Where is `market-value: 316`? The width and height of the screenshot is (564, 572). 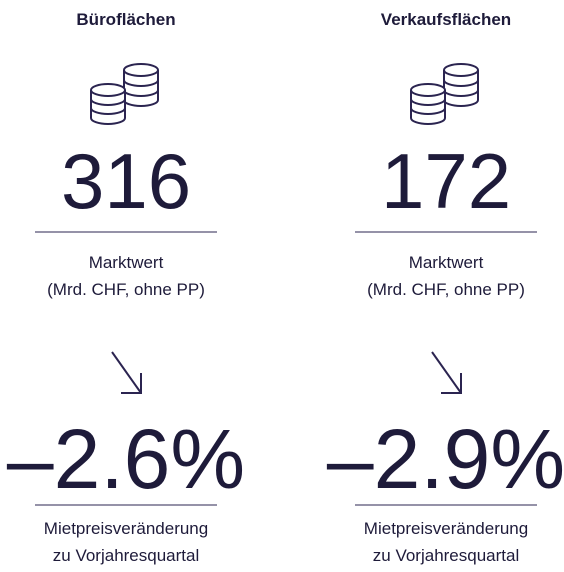
market-value: 316 is located at coordinates (126, 181).